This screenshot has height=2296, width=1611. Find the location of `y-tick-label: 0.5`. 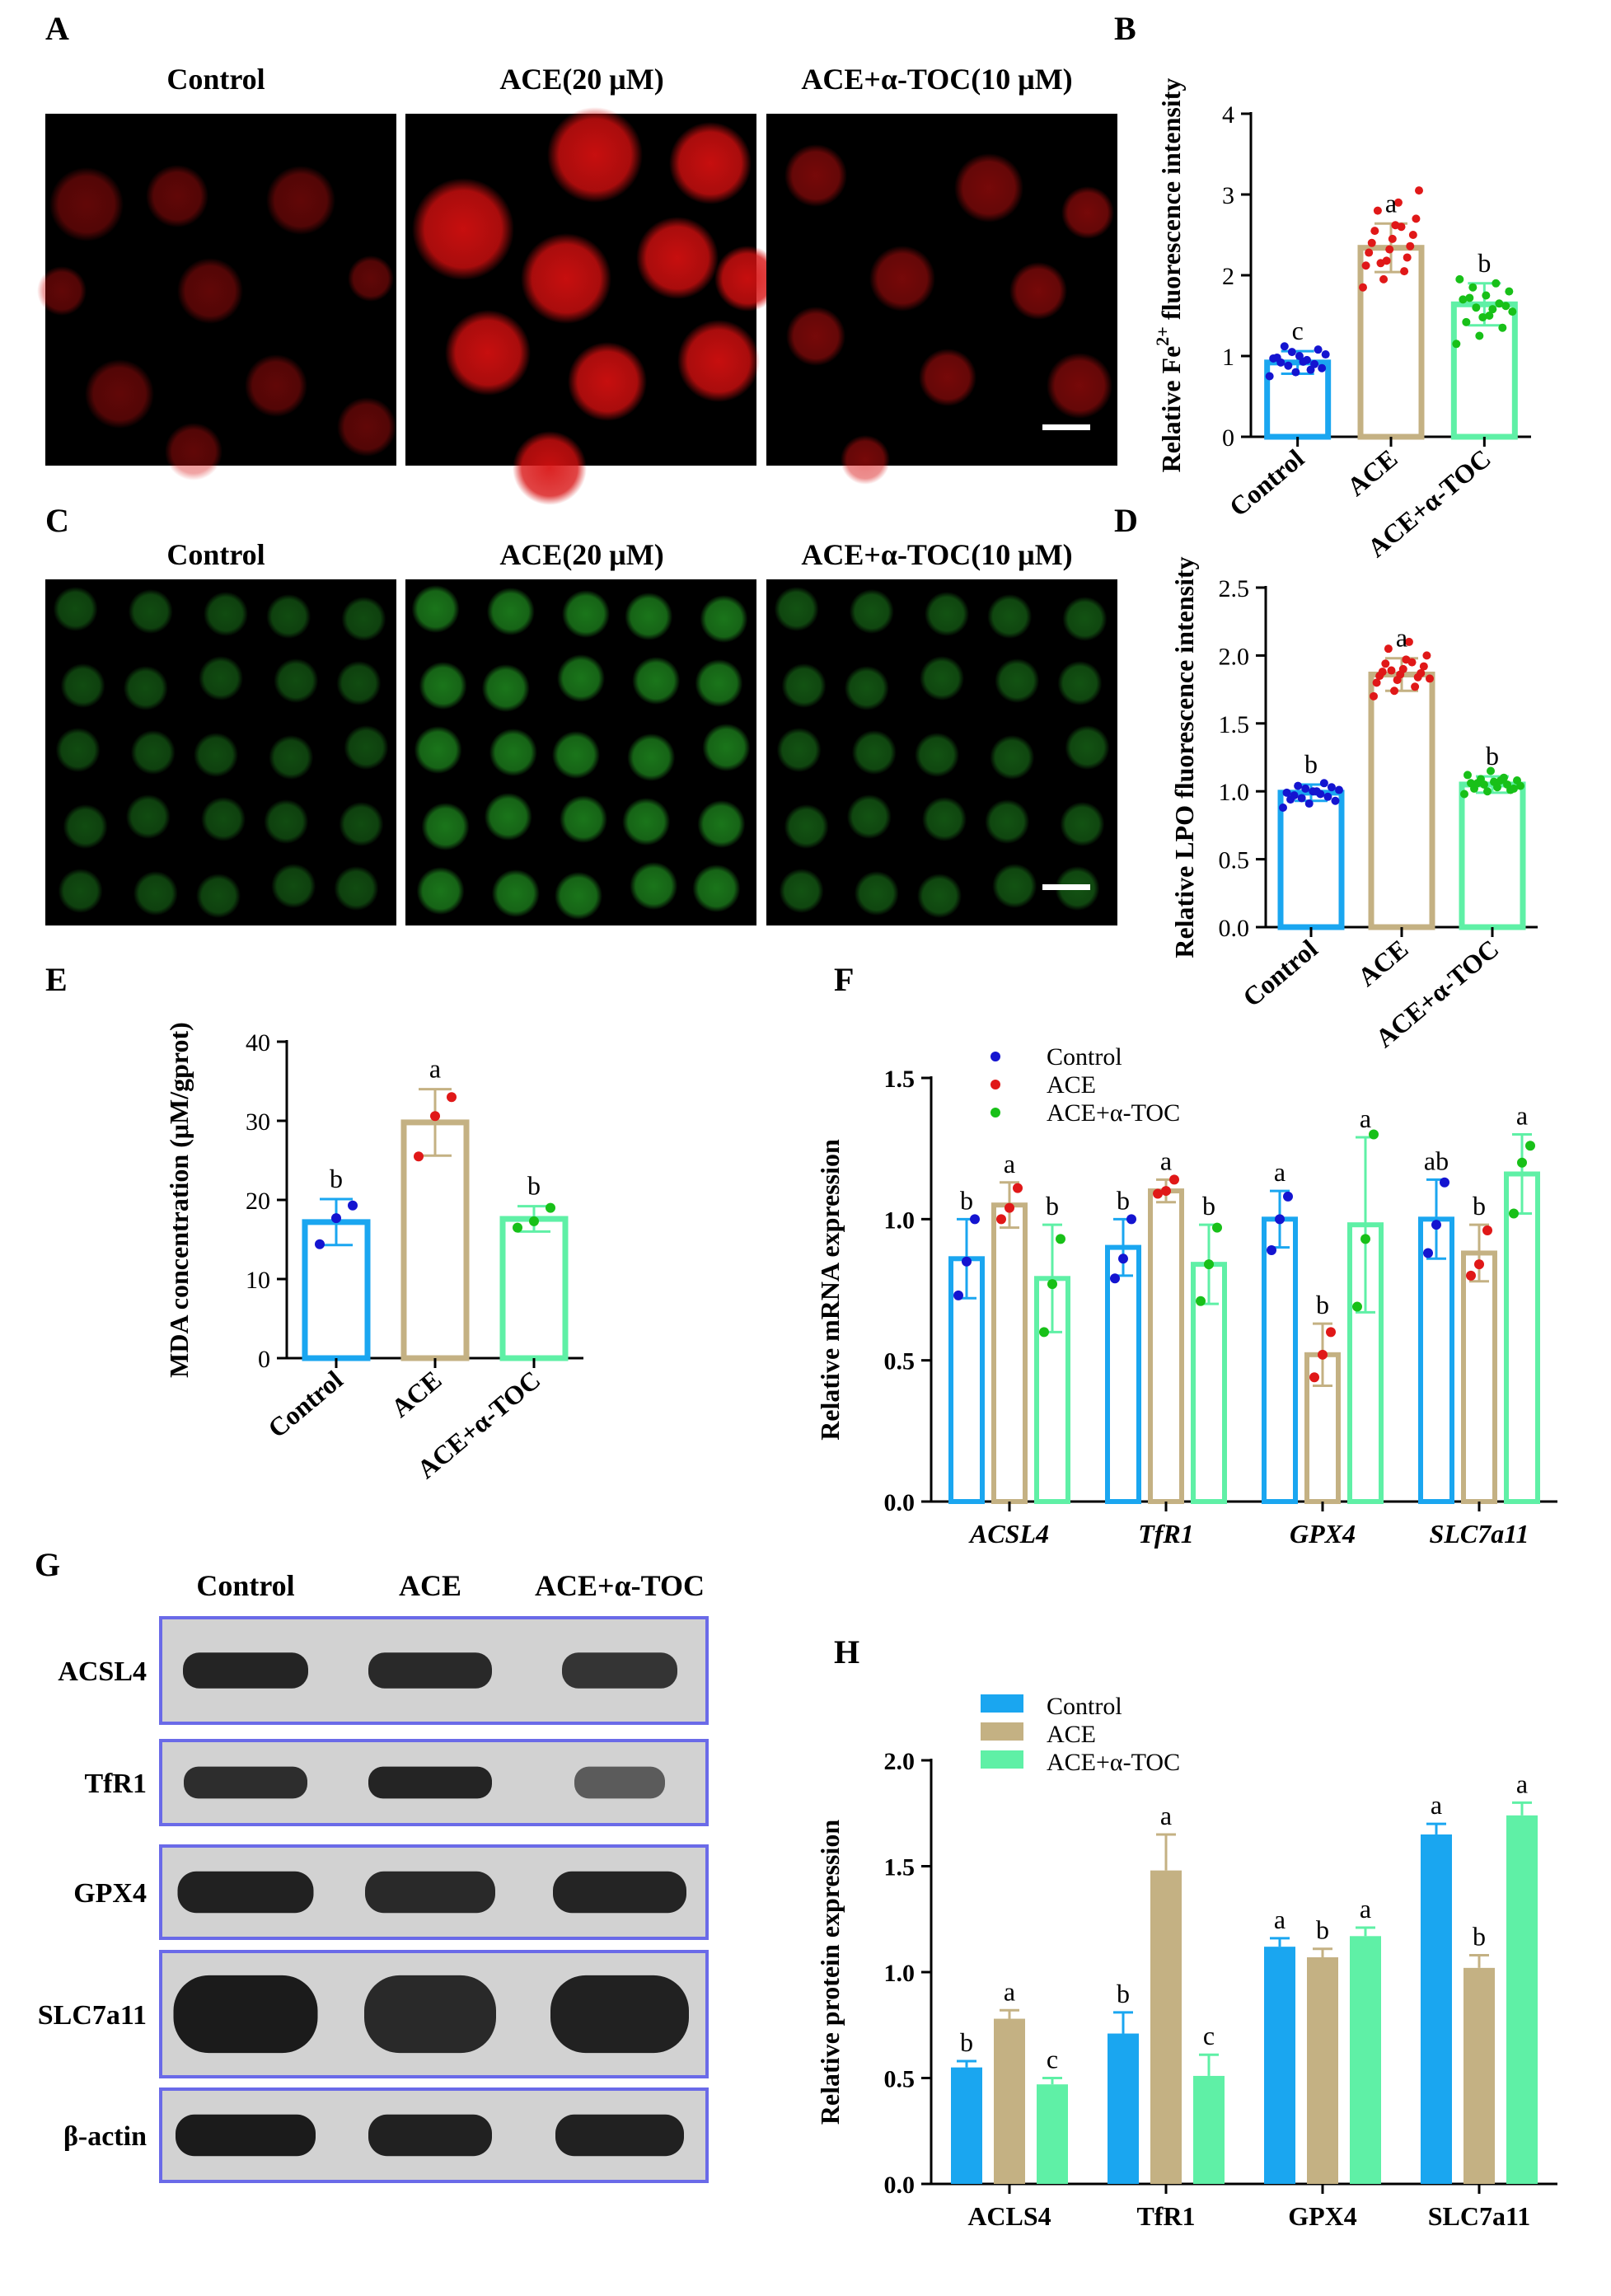

y-tick-label: 0.5 is located at coordinates (1234, 860).